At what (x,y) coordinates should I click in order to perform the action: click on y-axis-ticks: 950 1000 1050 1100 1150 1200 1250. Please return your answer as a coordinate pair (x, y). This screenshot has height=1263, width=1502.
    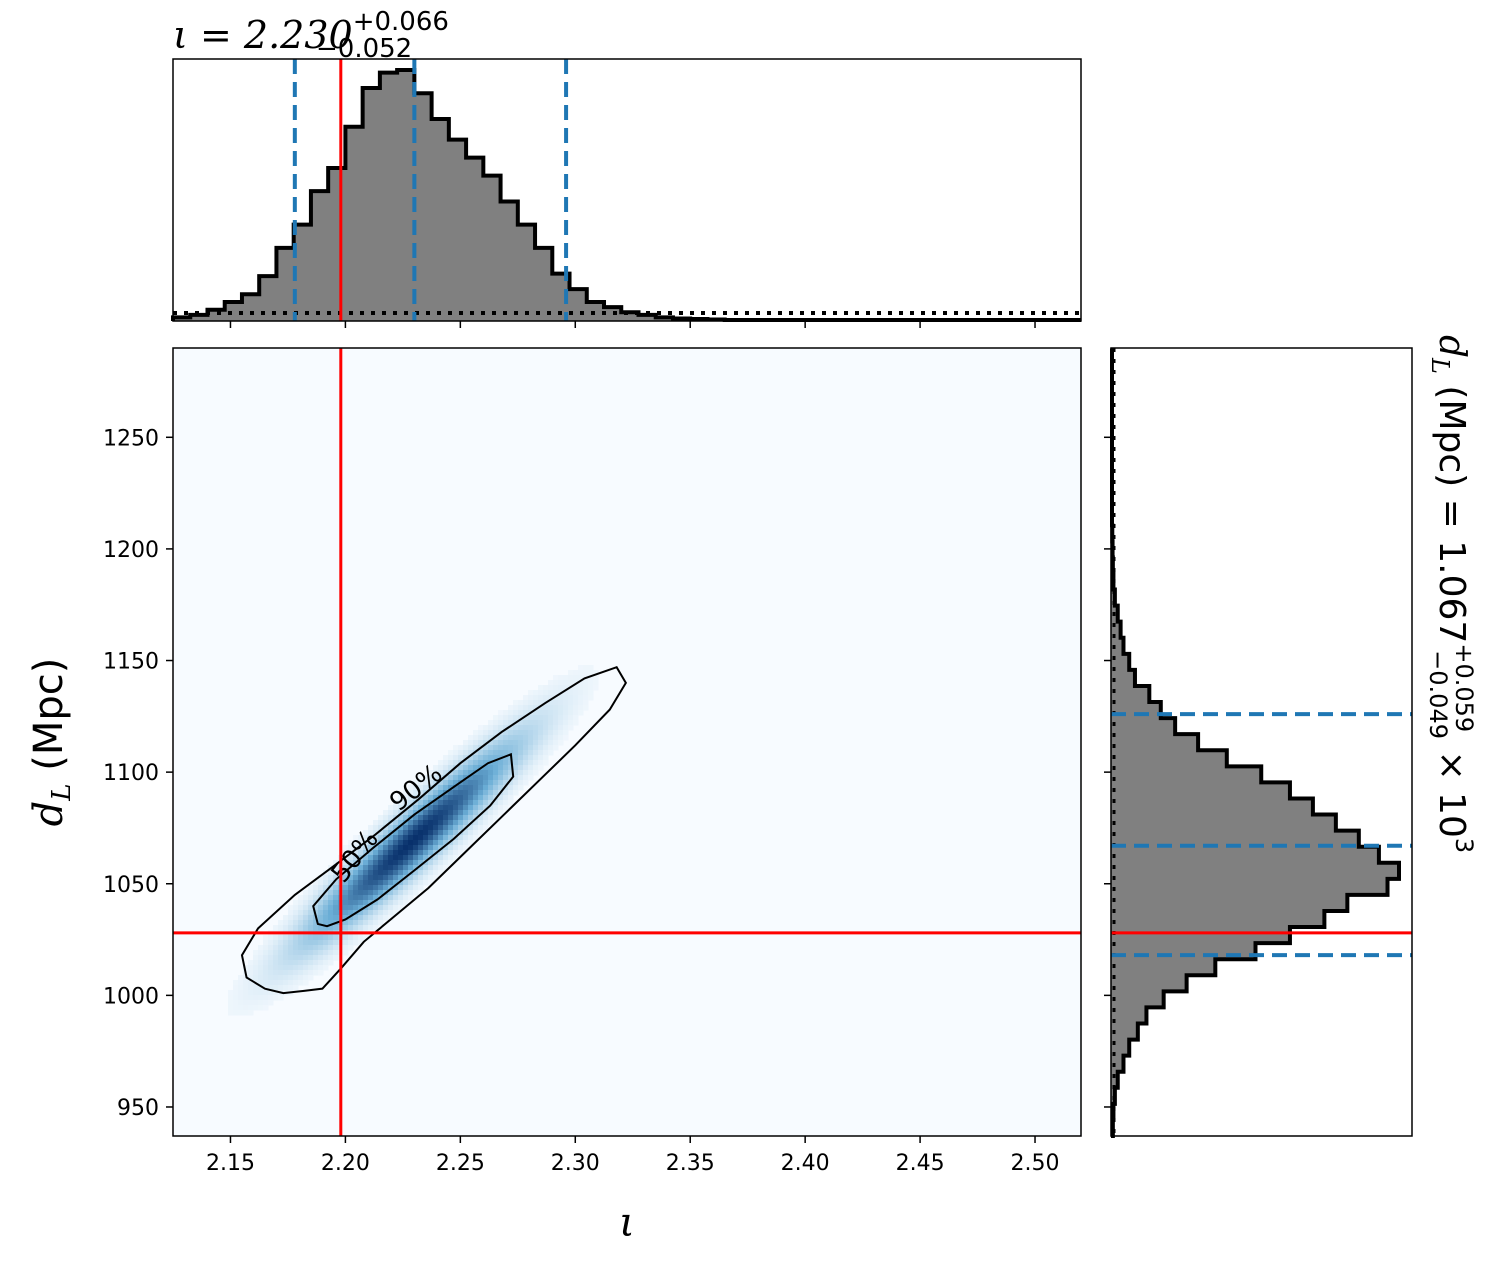
    Looking at the image, I should click on (138, 773).